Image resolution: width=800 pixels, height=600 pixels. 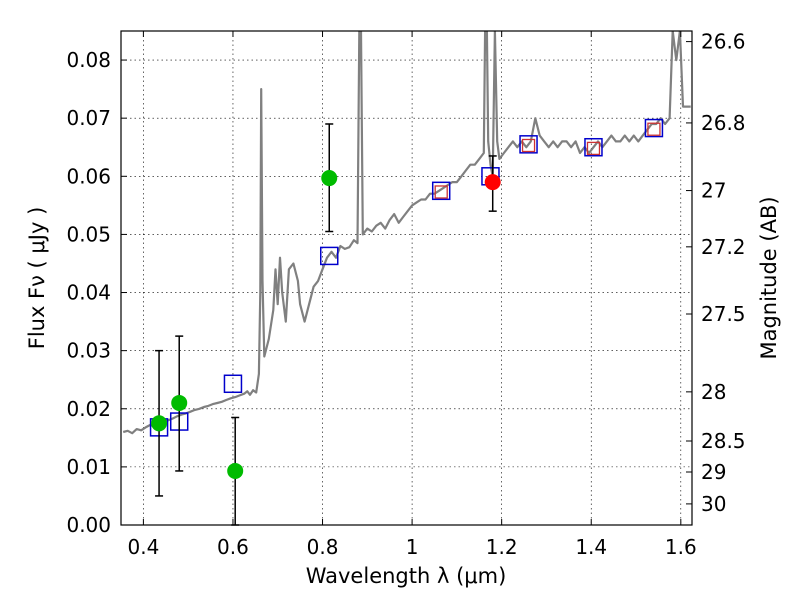 I want to click on y-tick-label: 0.01, so click(x=88, y=467).